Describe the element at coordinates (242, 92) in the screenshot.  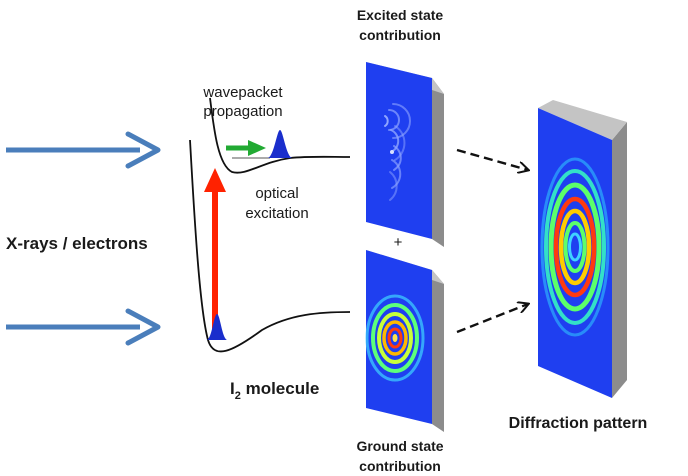
I see `wavepacket-label-line1: wavepacket` at that location.